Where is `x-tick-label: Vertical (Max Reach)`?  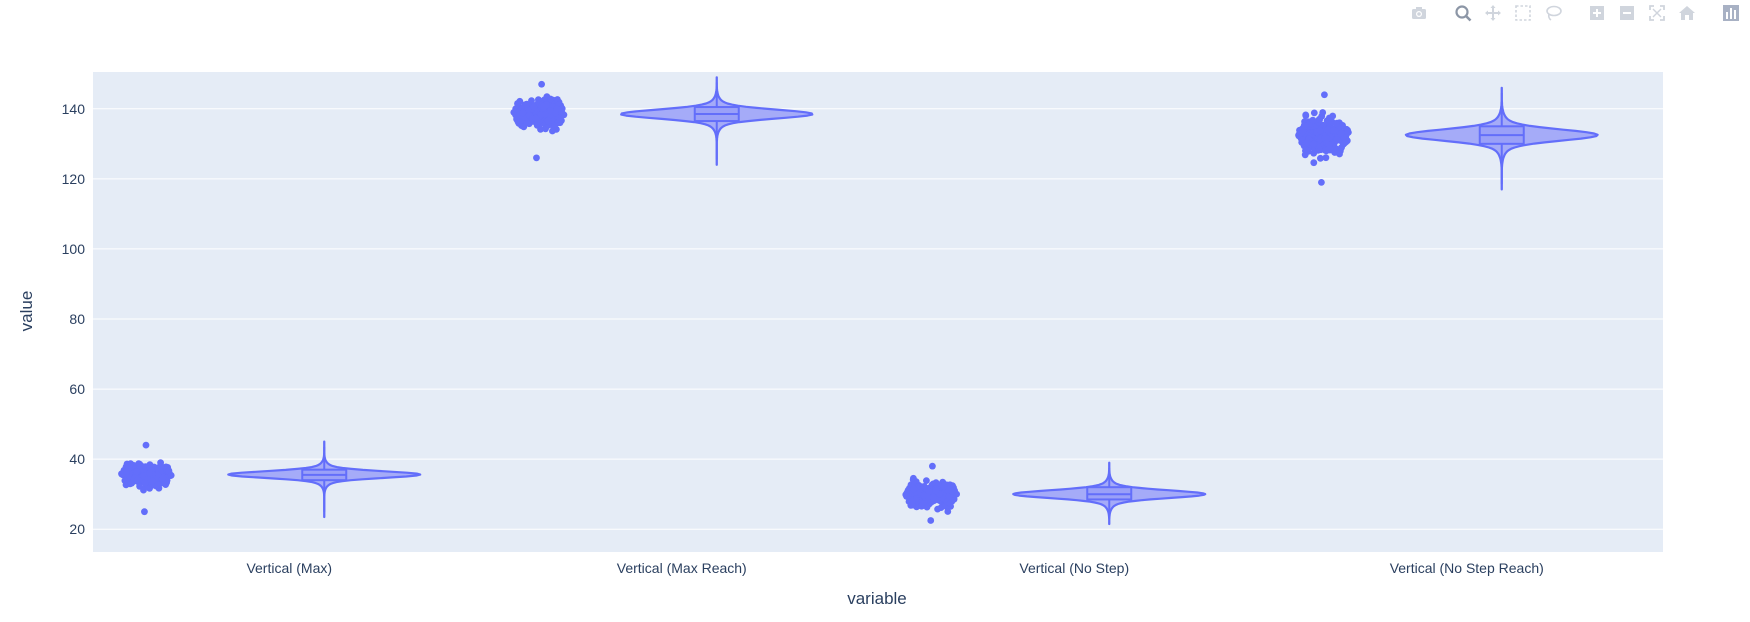
x-tick-label: Vertical (Max Reach) is located at coordinates (682, 568).